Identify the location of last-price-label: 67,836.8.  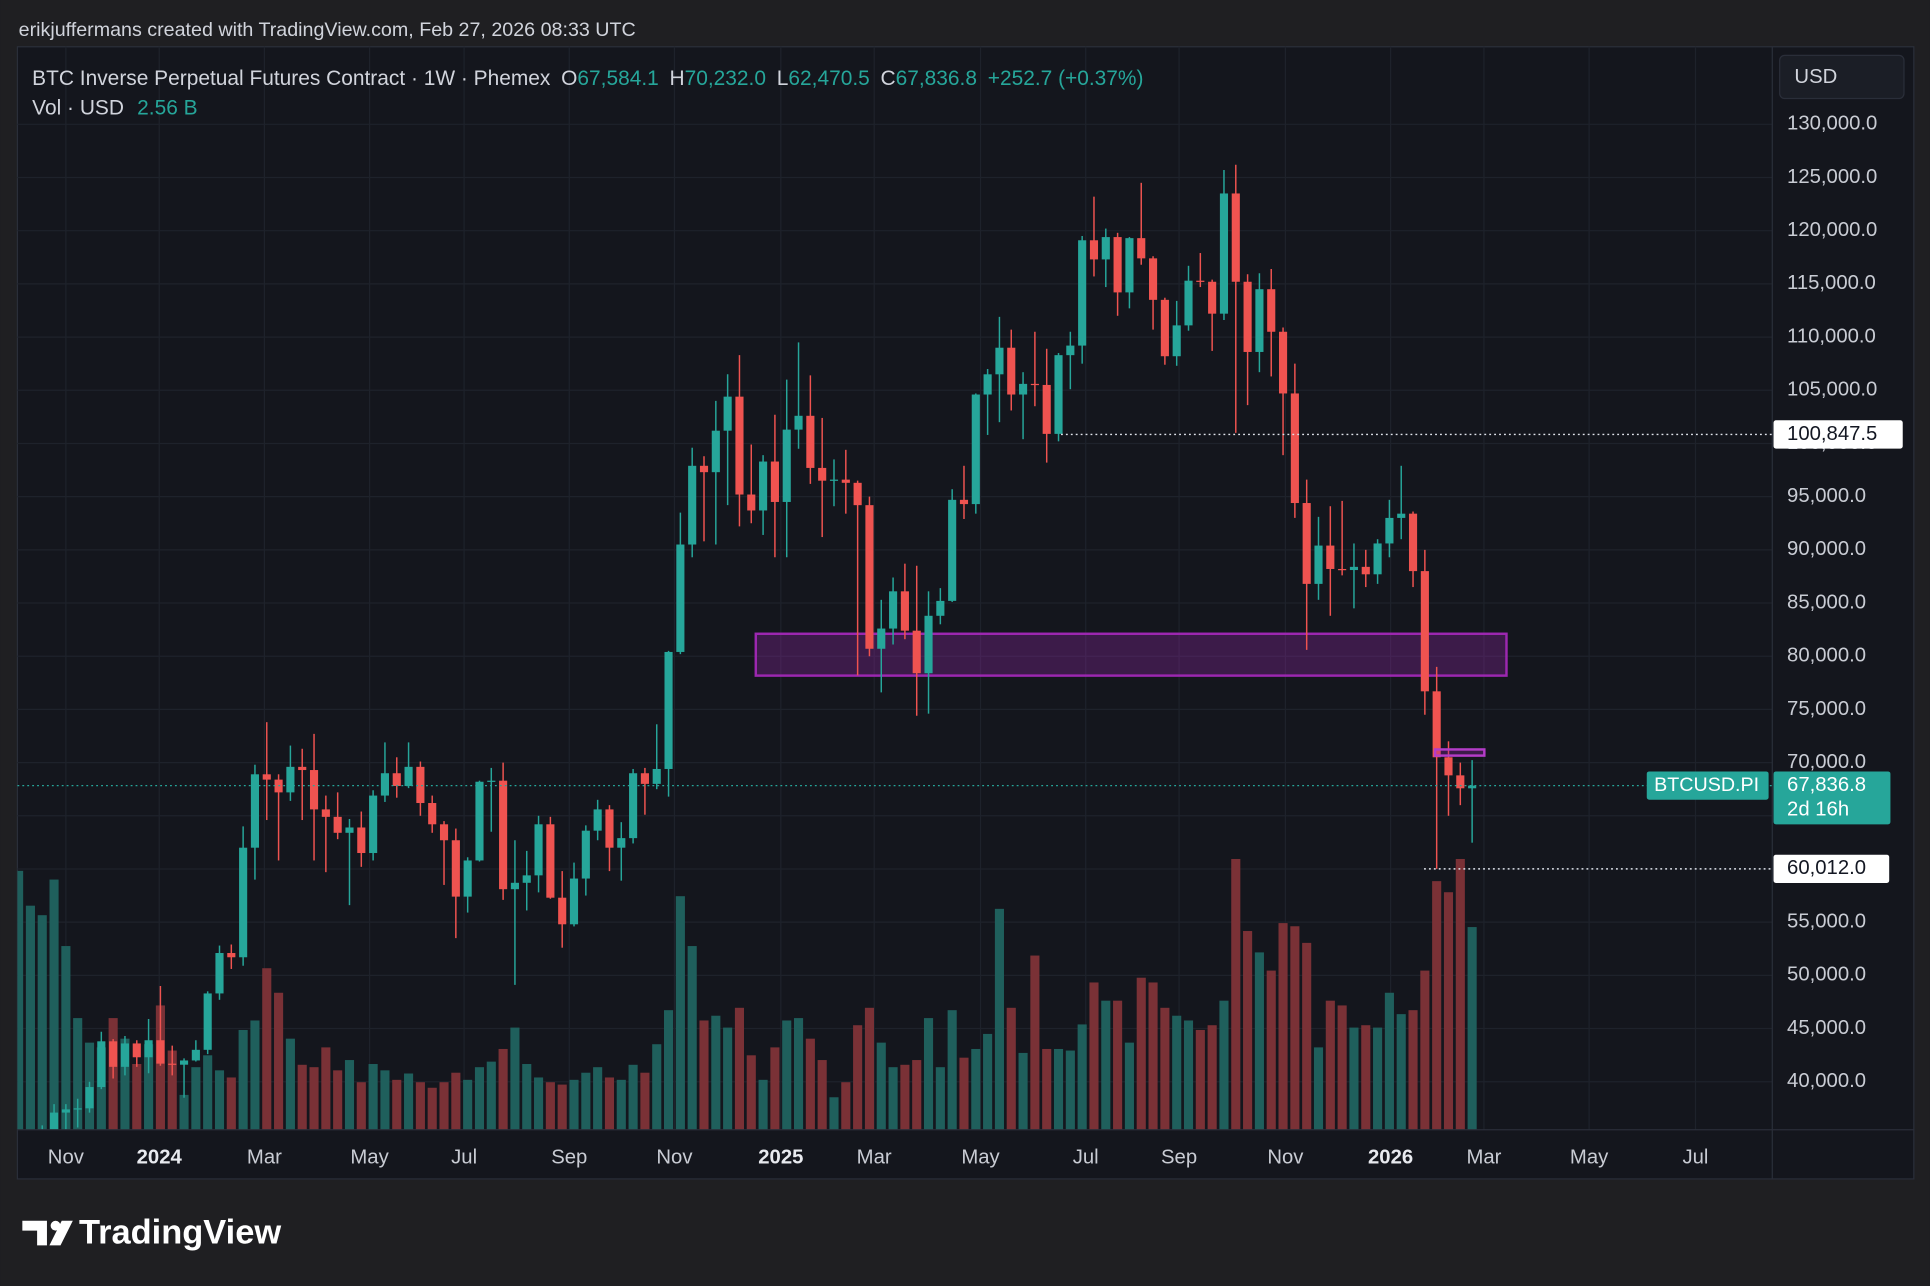
(1826, 785).